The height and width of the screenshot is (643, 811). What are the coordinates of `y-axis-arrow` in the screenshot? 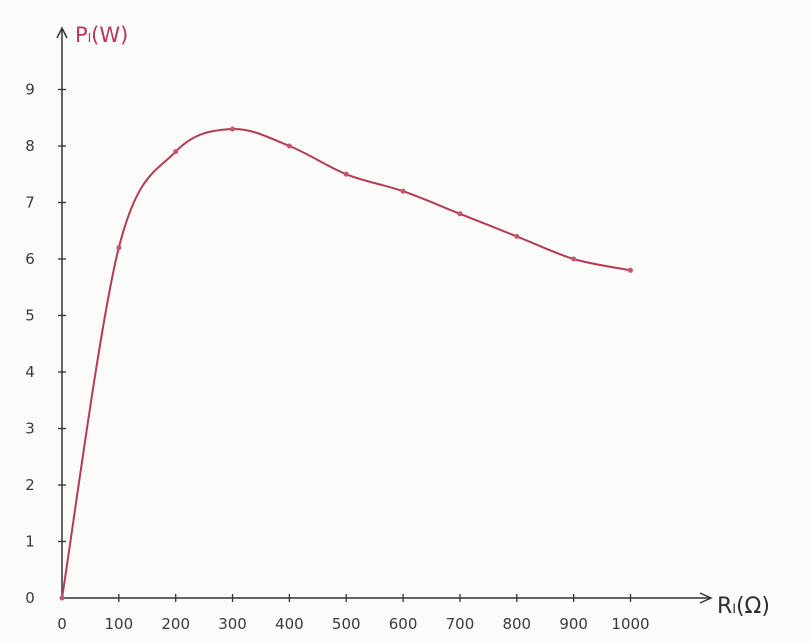 It's located at (62, 32).